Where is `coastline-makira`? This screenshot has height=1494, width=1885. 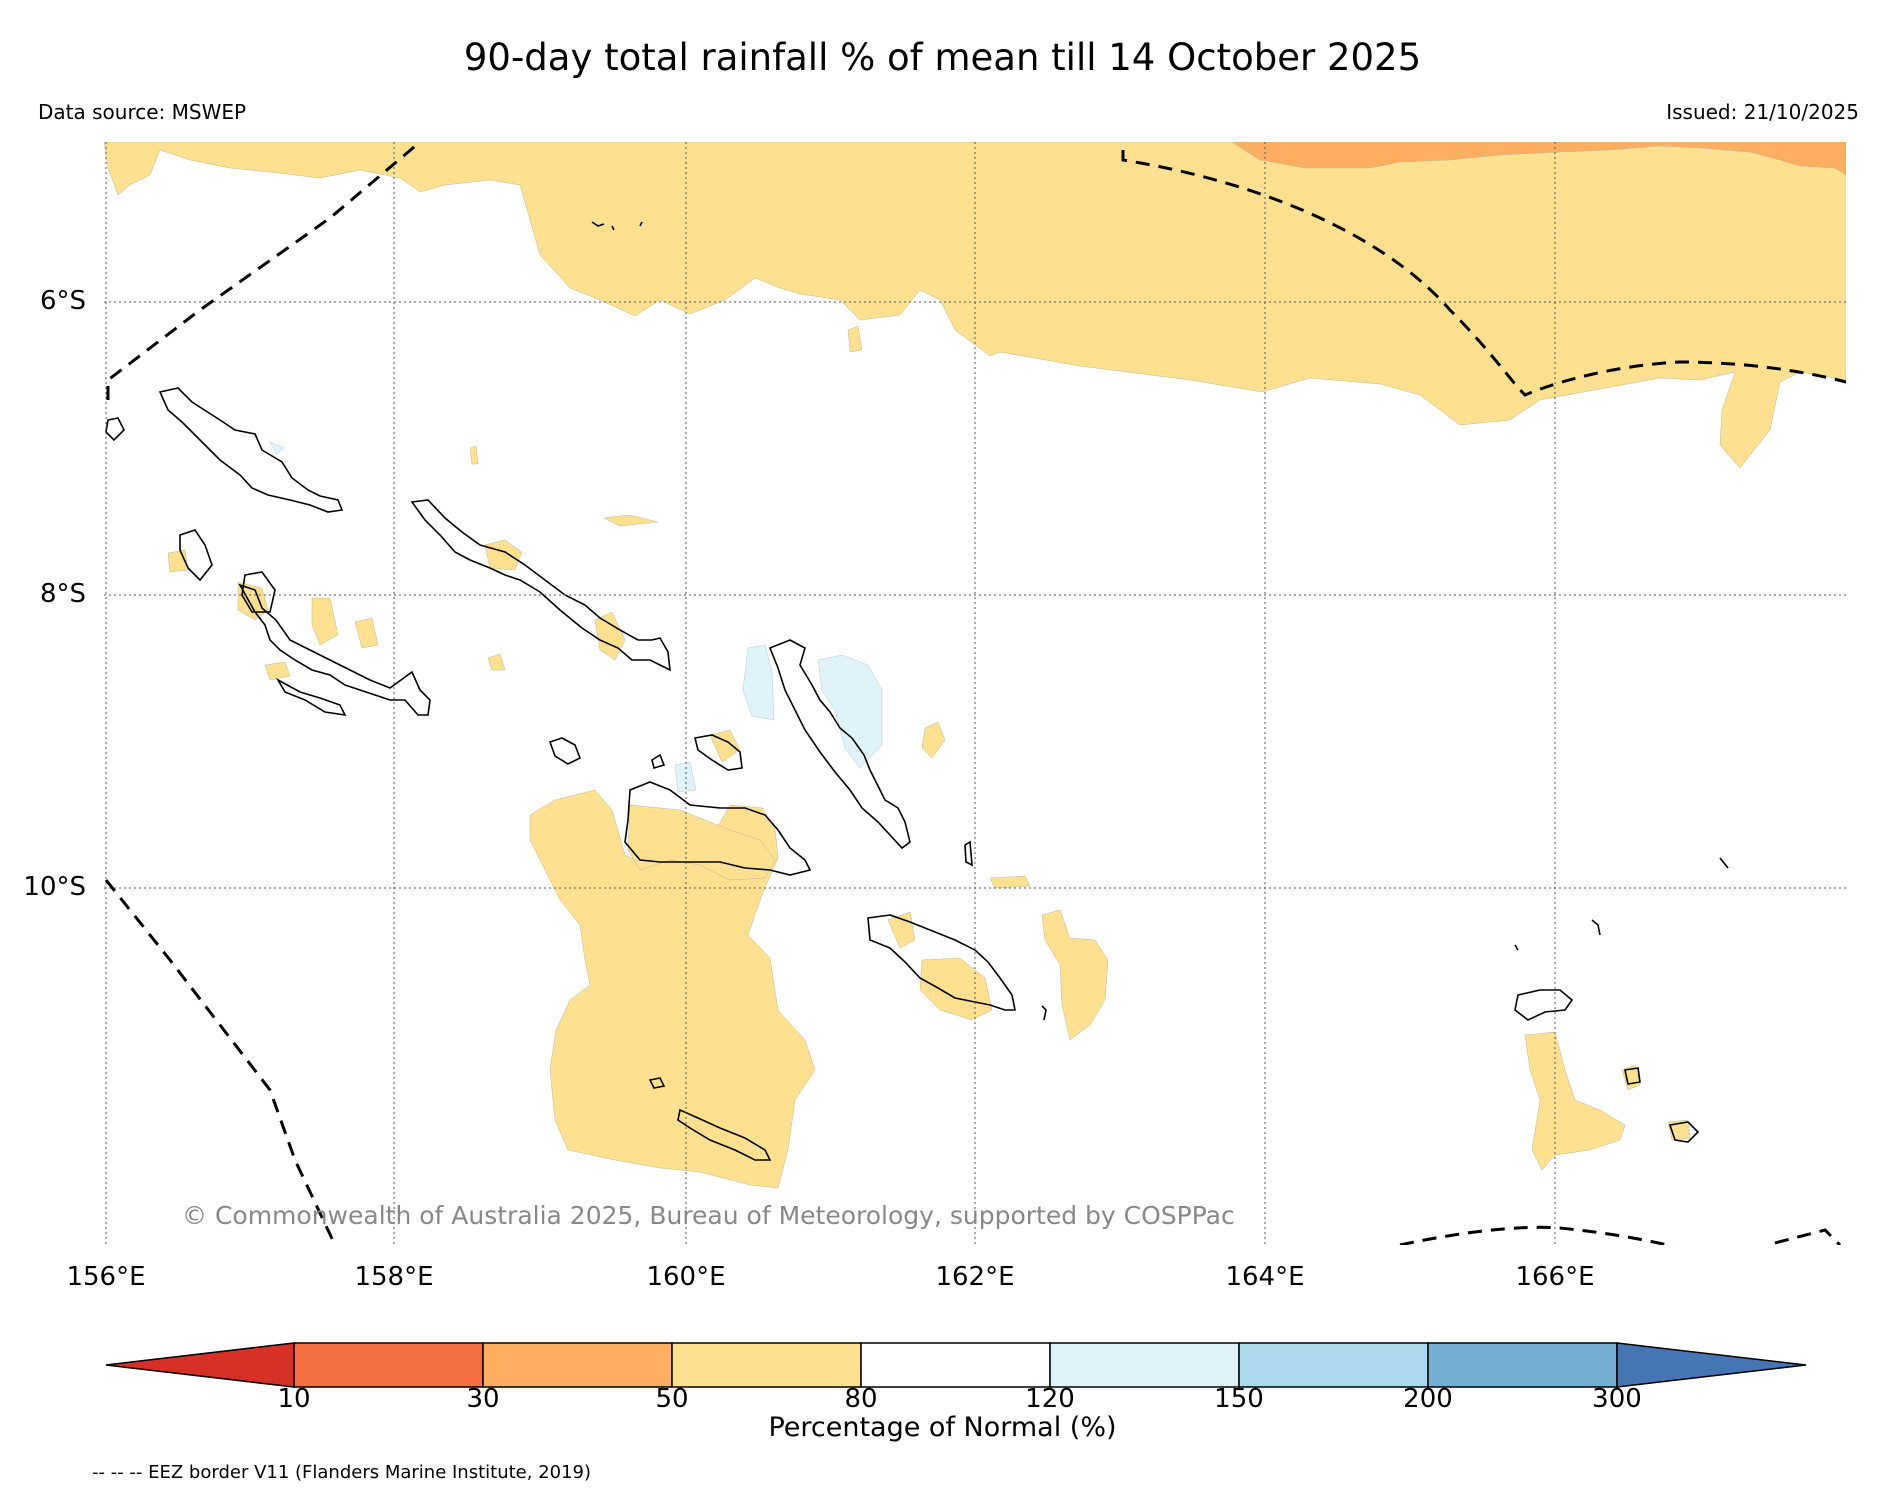 coastline-makira is located at coordinates (941, 962).